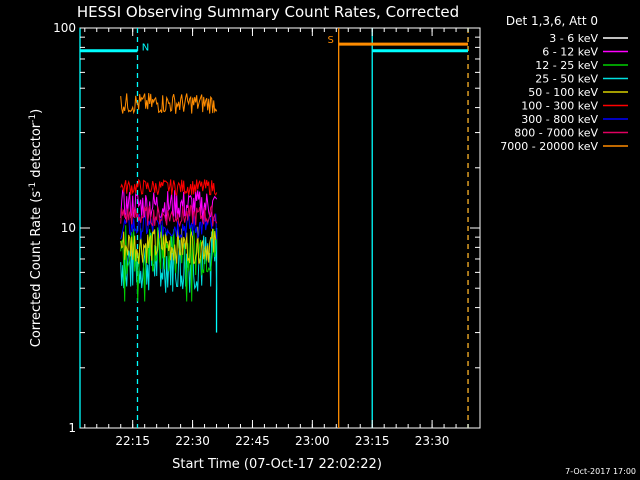  I want to click on black-trace-region, so click(169, 119).